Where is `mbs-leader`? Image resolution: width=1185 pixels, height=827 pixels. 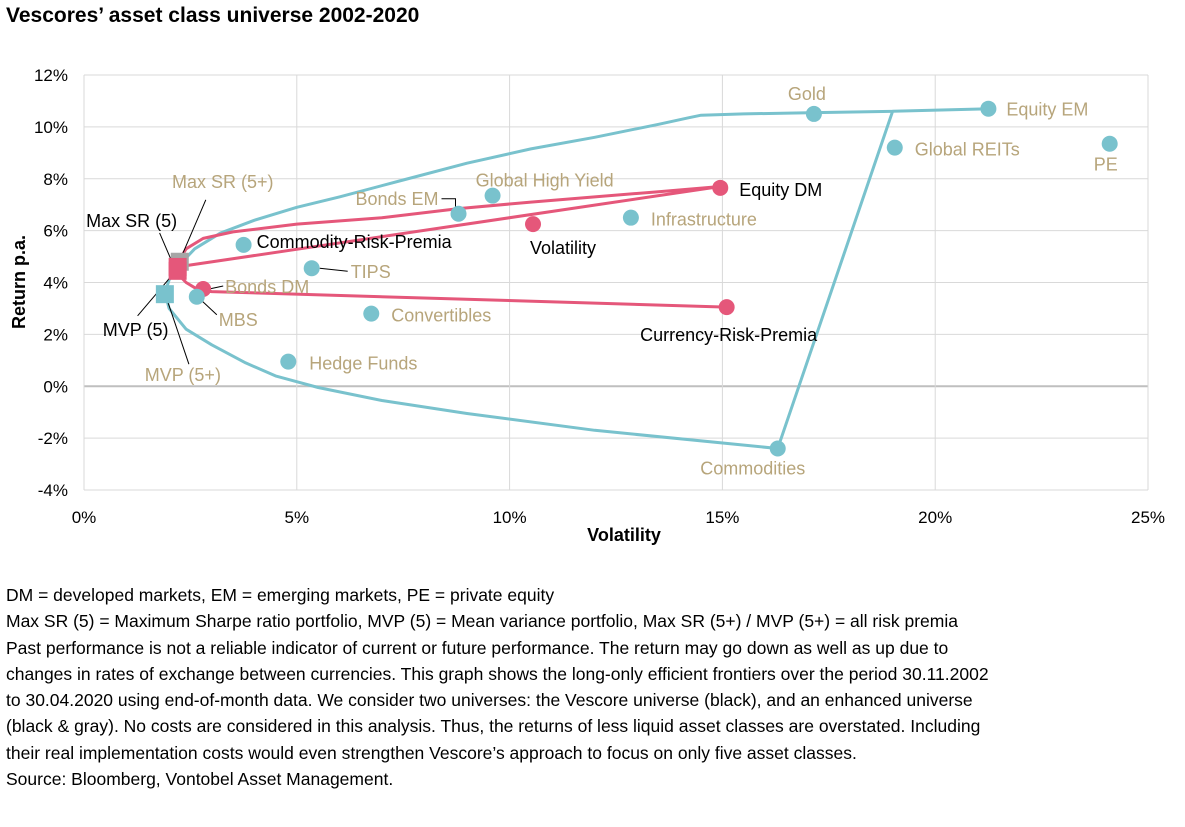 mbs-leader is located at coordinates (209, 308).